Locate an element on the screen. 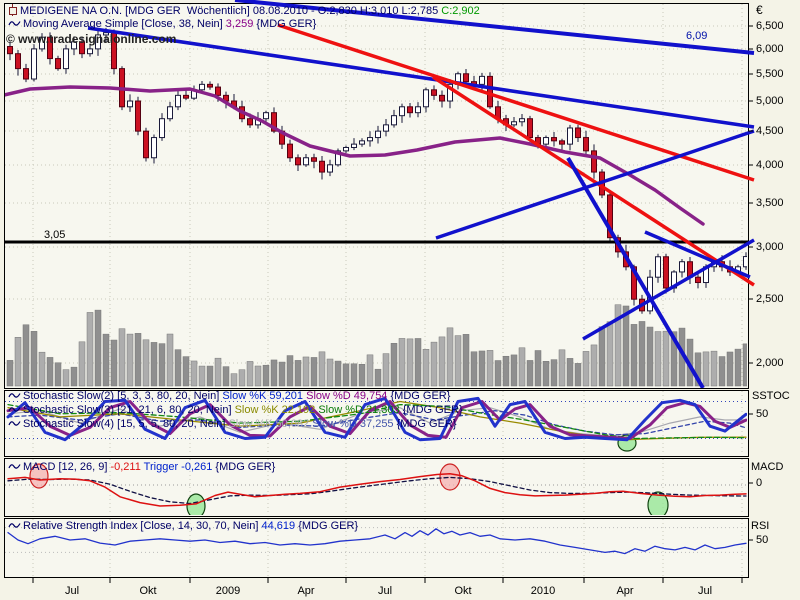 Image resolution: width=800 pixels, height=600 pixels. legend-text: Moving Average Simple [Close, 38, Nein] is located at coordinates (124, 24).